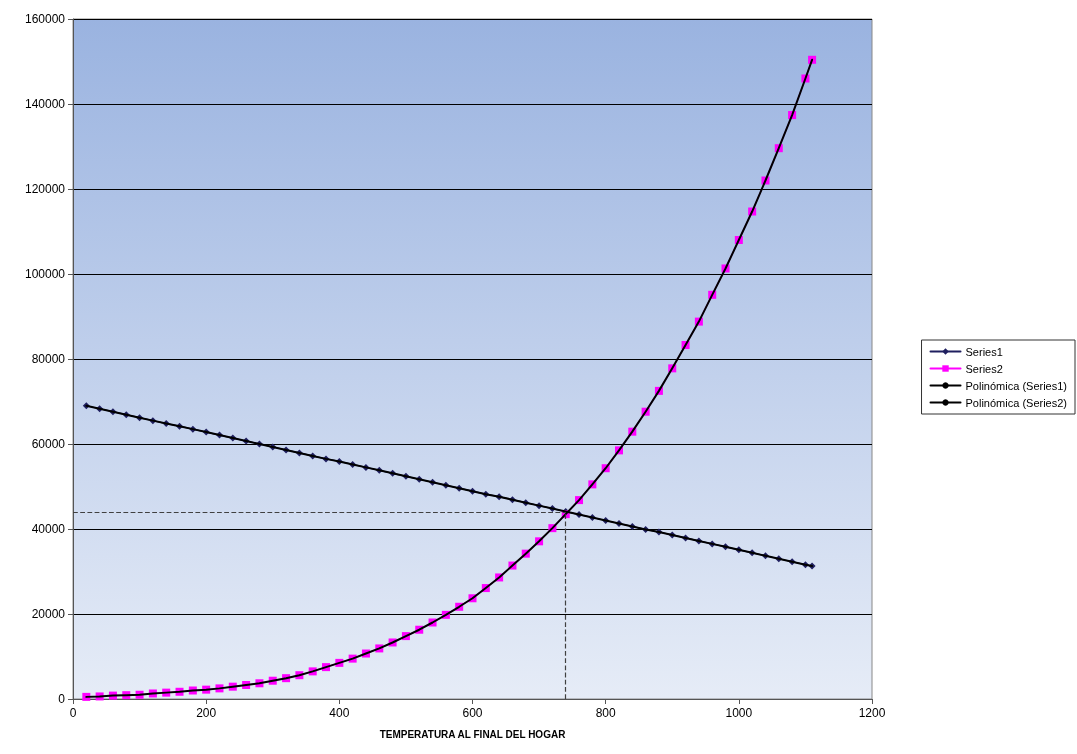 This screenshot has height=754, width=1077. What do you see at coordinates (739, 713) in the screenshot?
I see `x-tick-label: 1000` at bounding box center [739, 713].